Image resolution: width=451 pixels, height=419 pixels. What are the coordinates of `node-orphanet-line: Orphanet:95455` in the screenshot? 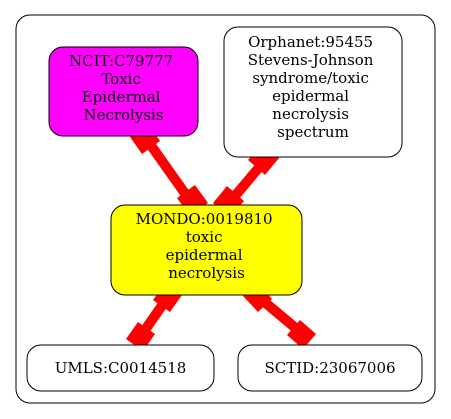 It's located at (310, 42).